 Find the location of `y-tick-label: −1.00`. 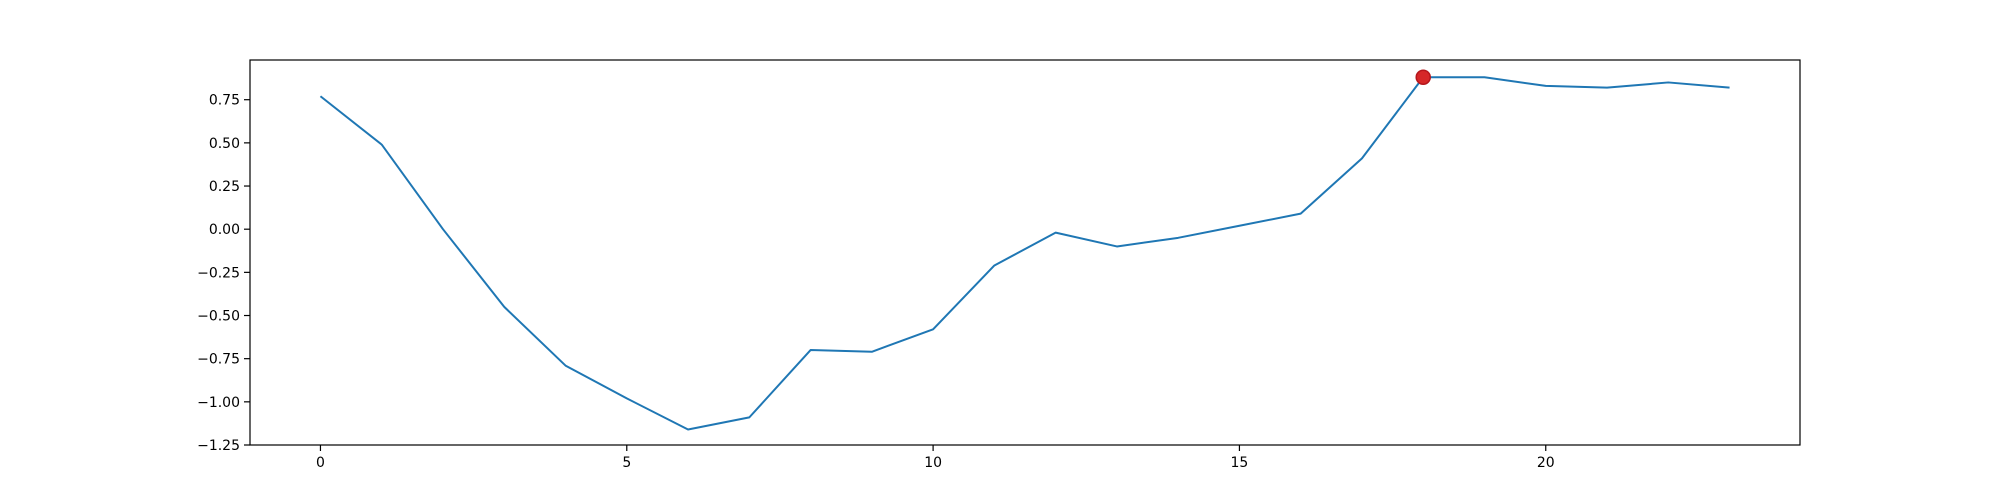

y-tick-label: −1.00 is located at coordinates (218, 403).